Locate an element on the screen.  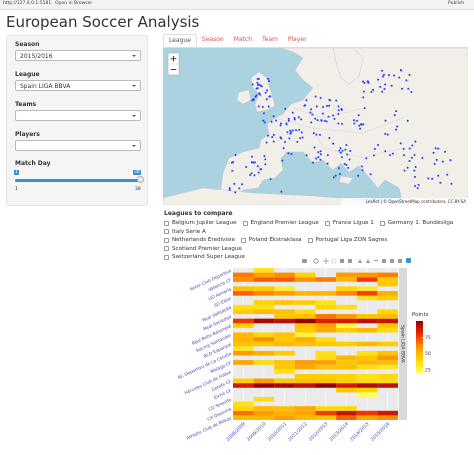
league-checkbox: Belgium Jupiler League is located at coordinates (200, 223).